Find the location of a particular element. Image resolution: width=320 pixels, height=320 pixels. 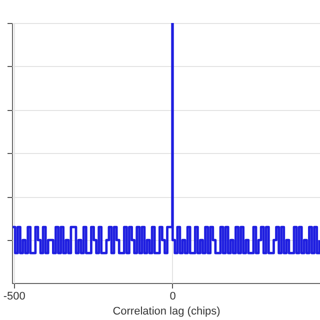

x-axis-title: Correlation lag (chips) is located at coordinates (166, 312).